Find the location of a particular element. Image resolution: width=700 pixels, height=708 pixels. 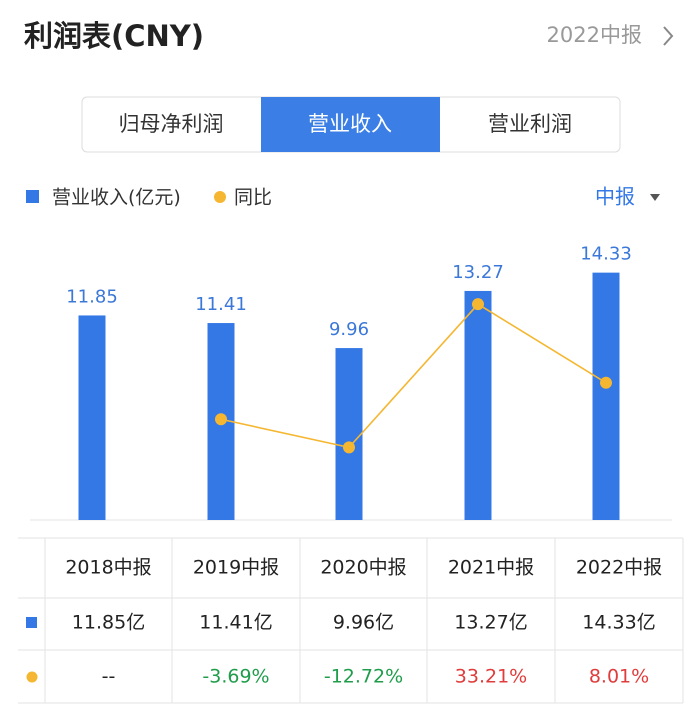

bar-value-label: 13.27 is located at coordinates (478, 272).